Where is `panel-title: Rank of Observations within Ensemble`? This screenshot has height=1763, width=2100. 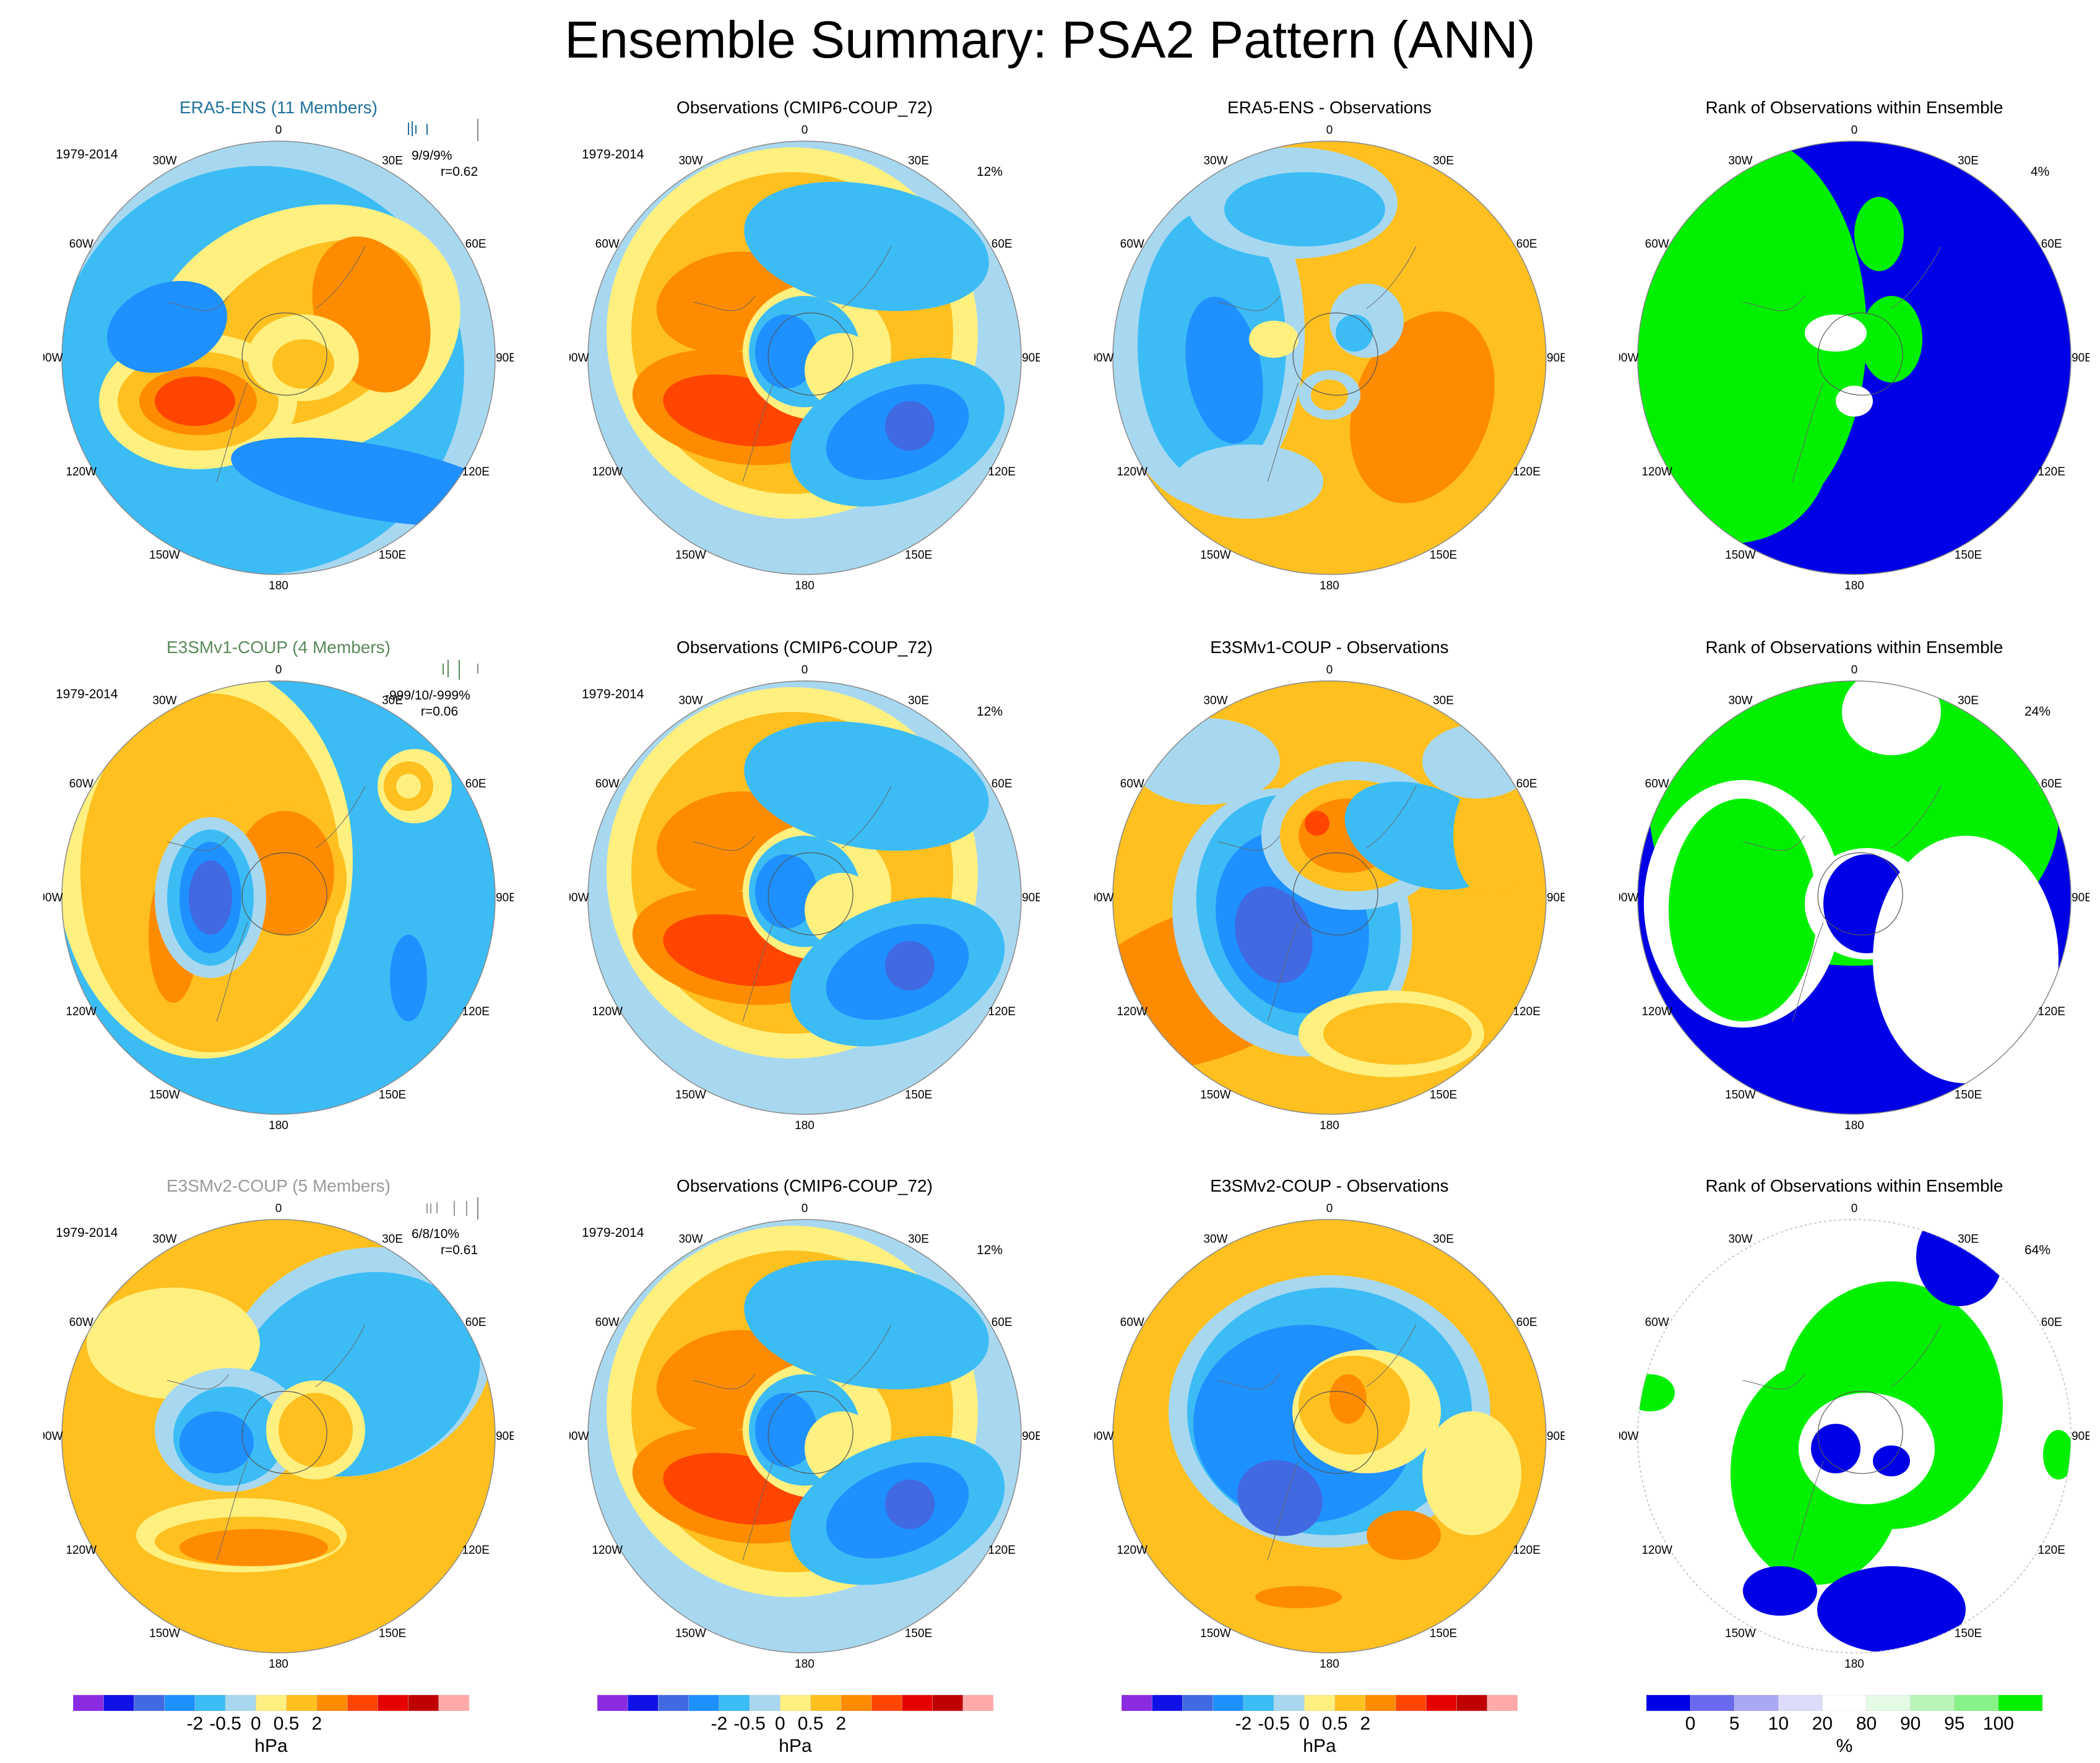 panel-title: Rank of Observations within Ensemble is located at coordinates (1854, 107).